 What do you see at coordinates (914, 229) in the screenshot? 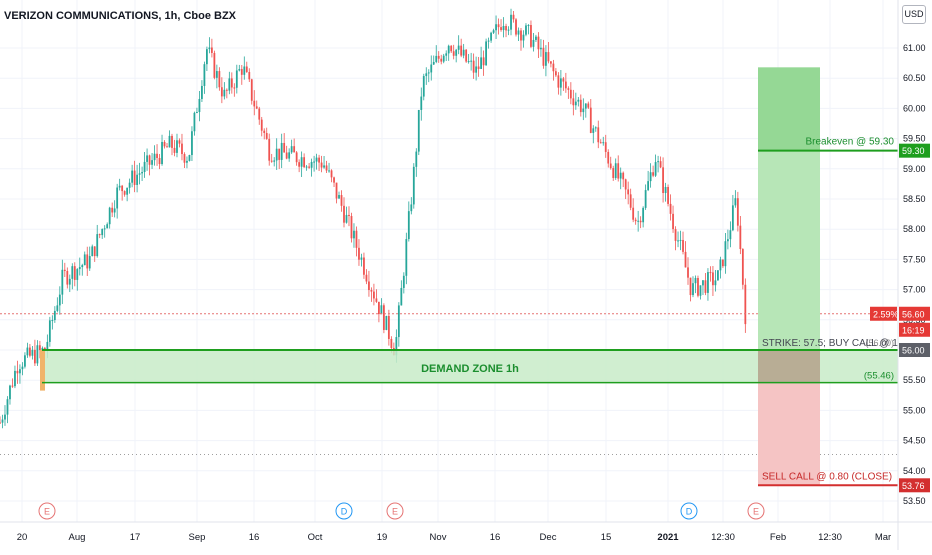
I see `price-tick-label: 58.00` at bounding box center [914, 229].